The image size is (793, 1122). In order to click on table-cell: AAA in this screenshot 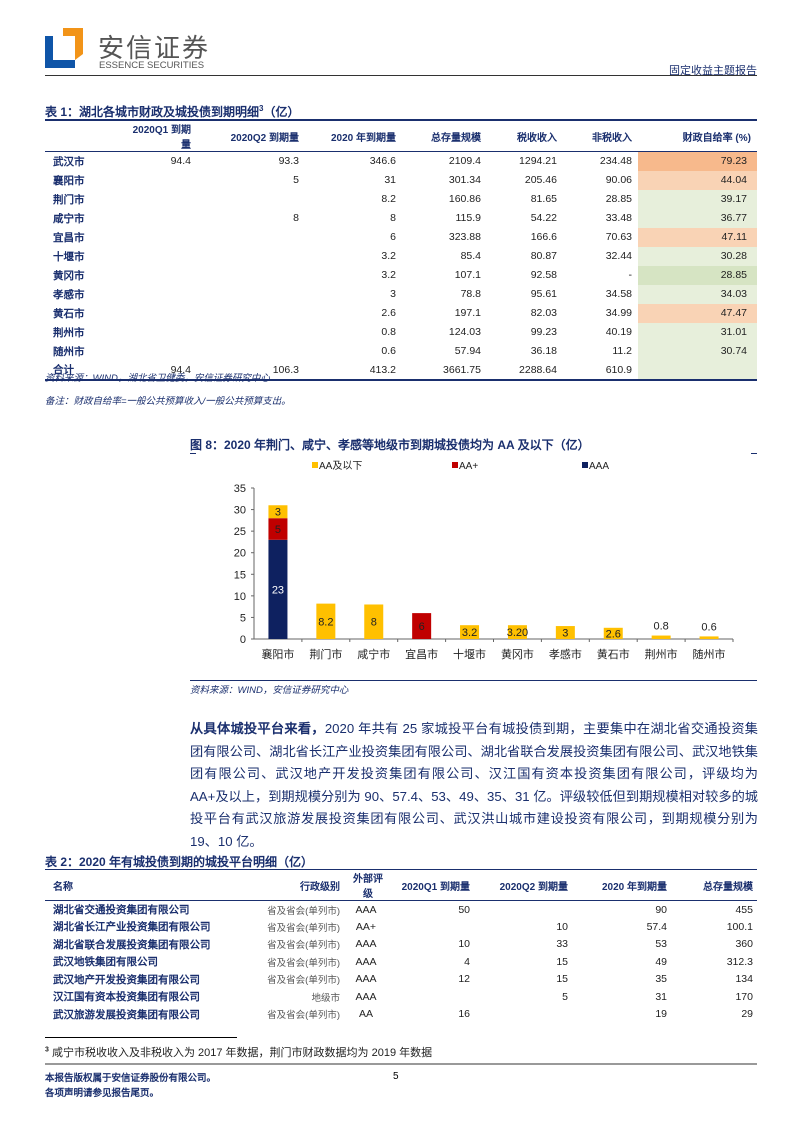, I will do `click(366, 961)`.